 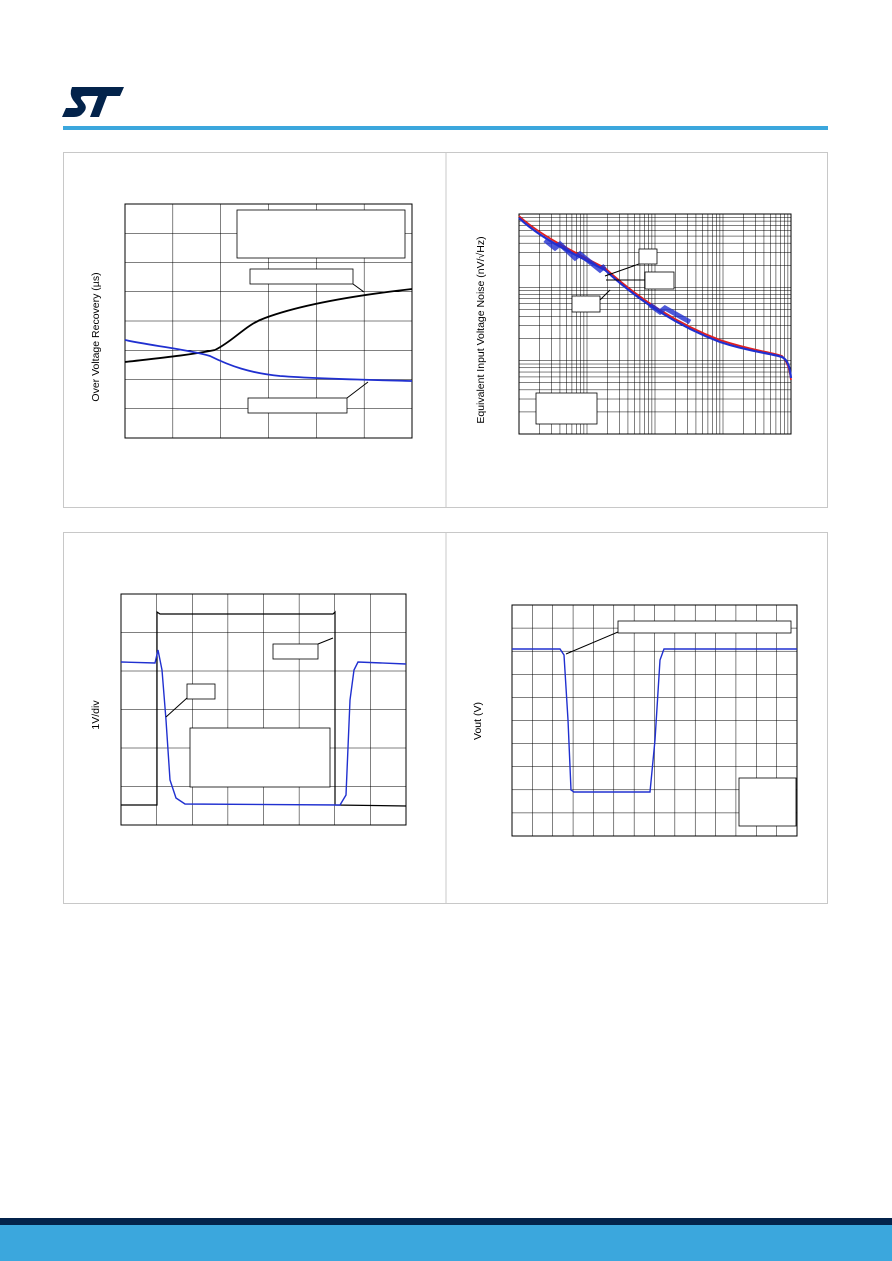 I want to click on y-axis-label: 1V/div, so click(x=96, y=715).